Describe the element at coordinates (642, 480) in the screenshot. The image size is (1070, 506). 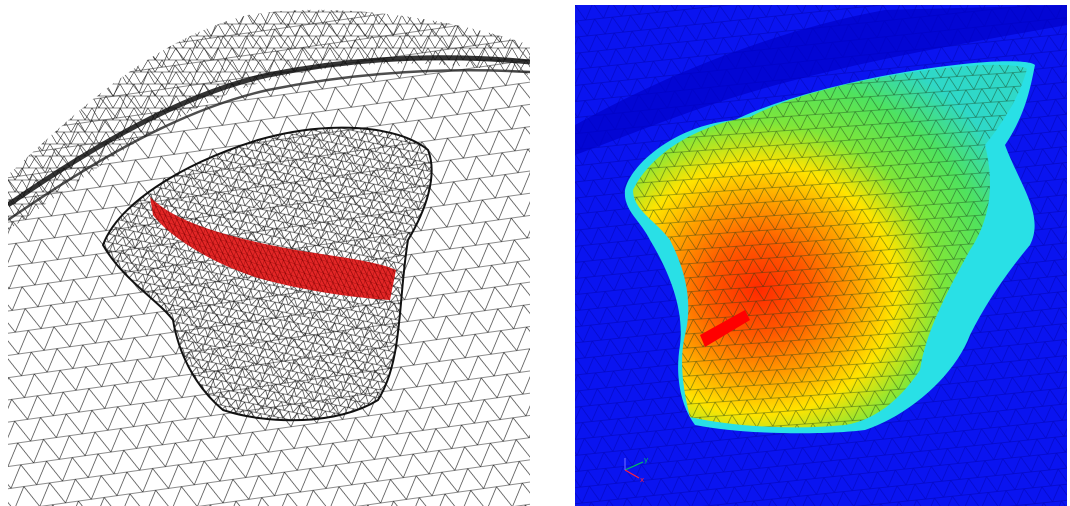
I see `axis-x-label: x` at that location.